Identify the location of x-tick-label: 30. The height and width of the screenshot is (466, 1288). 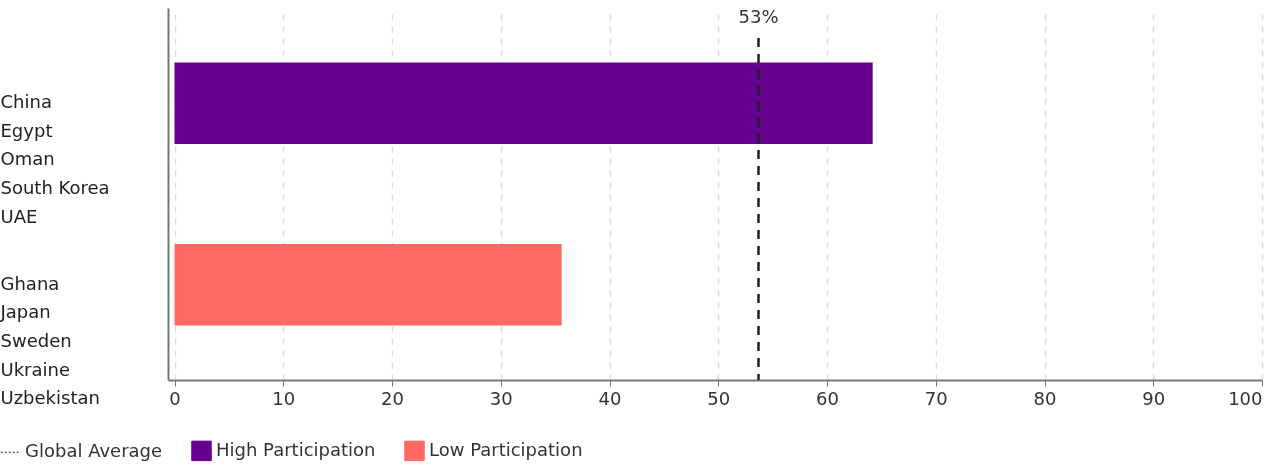
(501, 398).